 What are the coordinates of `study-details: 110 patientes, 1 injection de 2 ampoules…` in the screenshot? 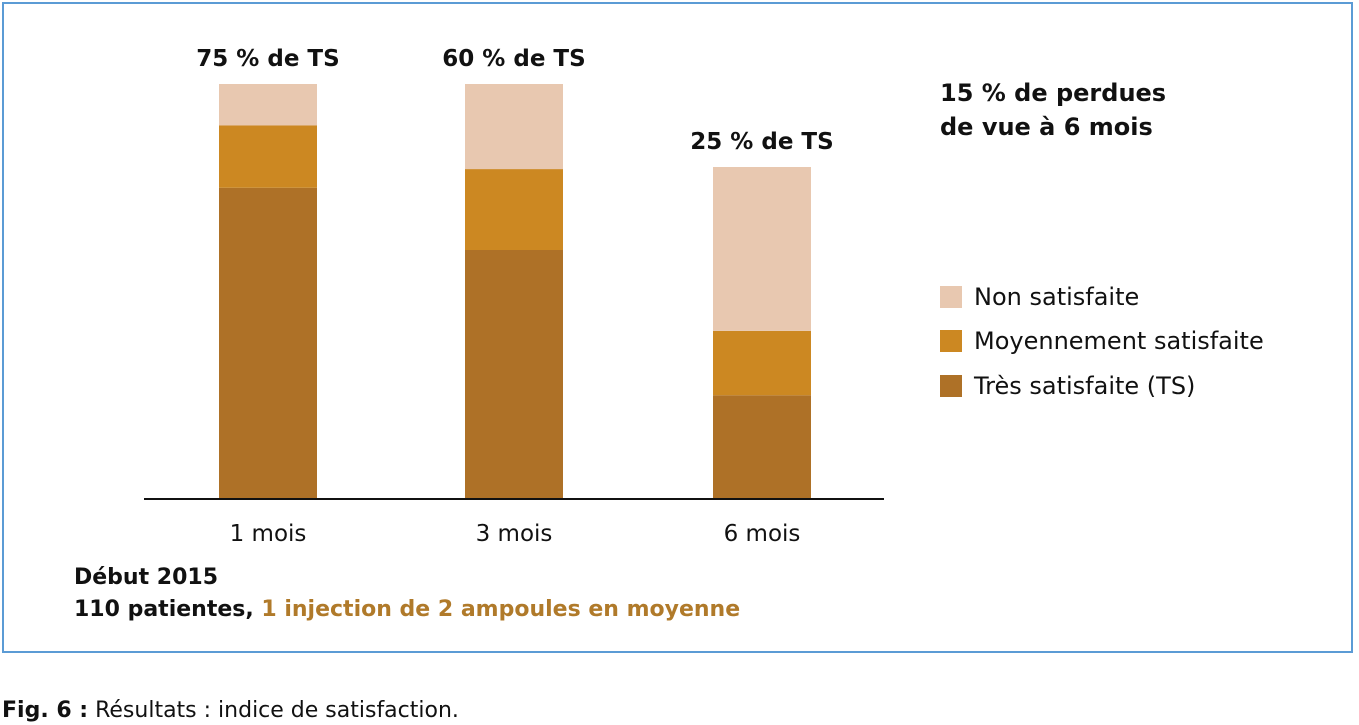 It's located at (407, 609).